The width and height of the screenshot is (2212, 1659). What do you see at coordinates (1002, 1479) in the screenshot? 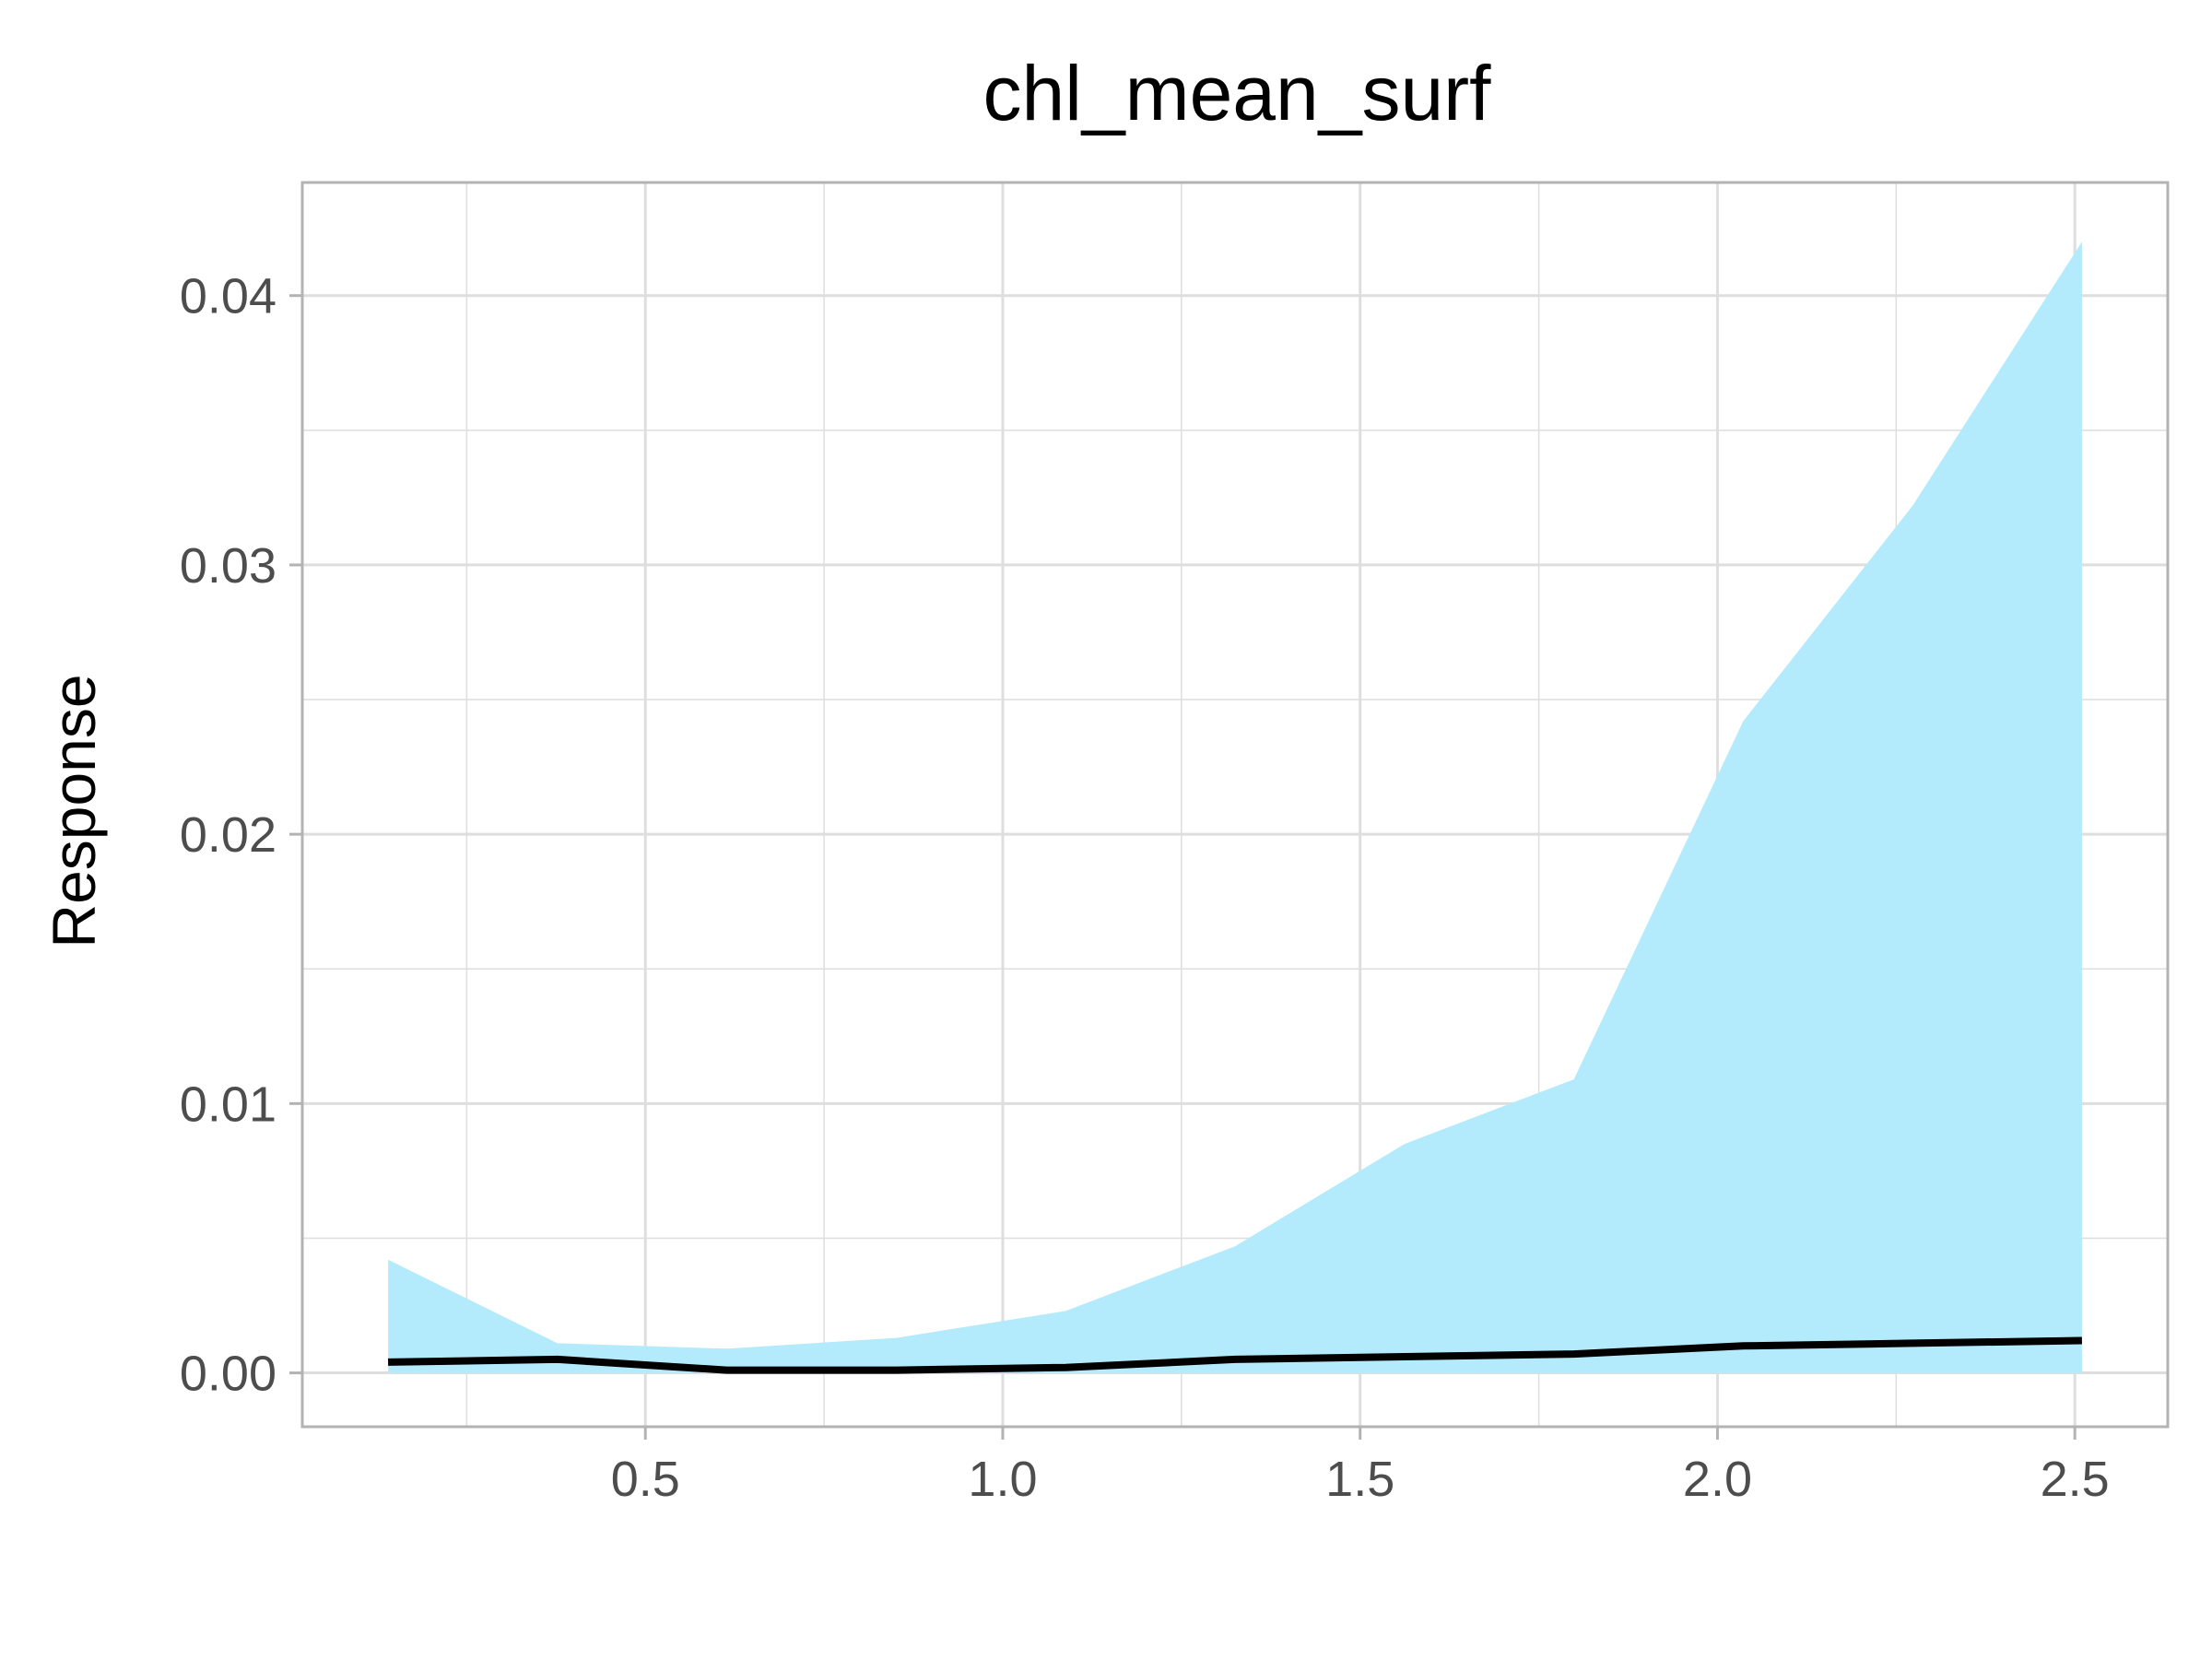
I see `x-tick-label: 1.0` at bounding box center [1002, 1479].